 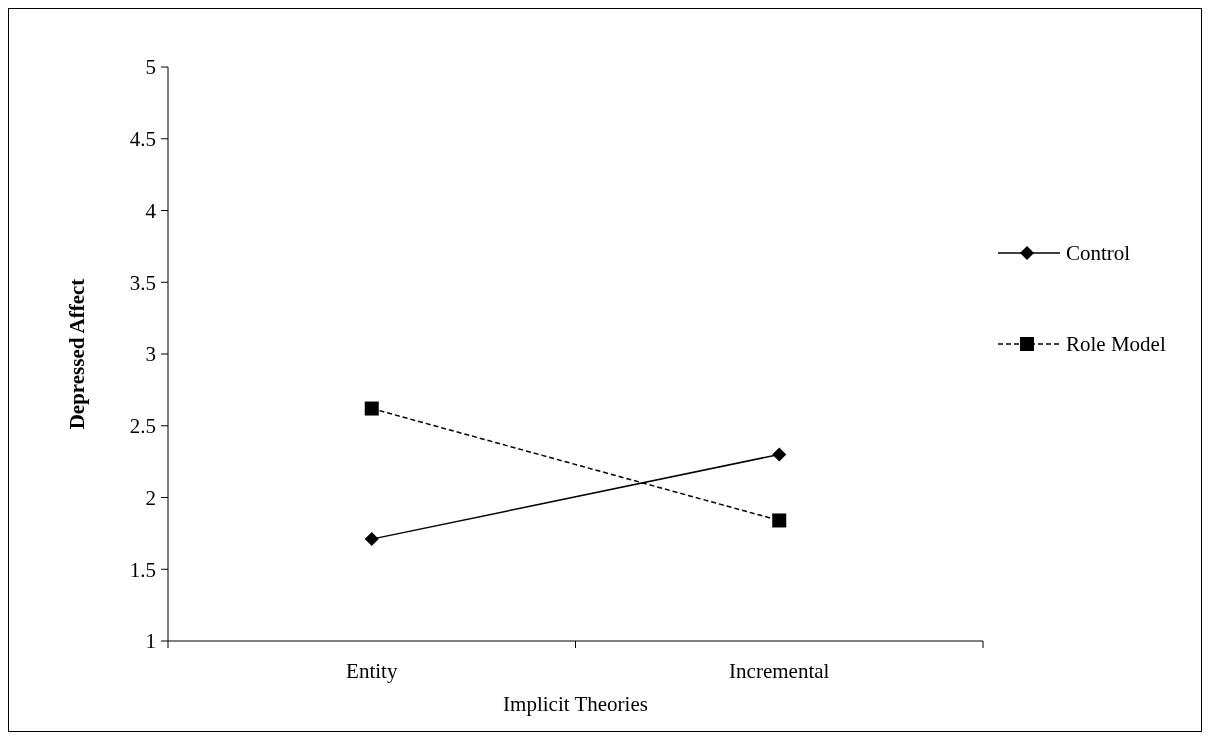 What do you see at coordinates (1098, 253) in the screenshot?
I see `legend-label: Control` at bounding box center [1098, 253].